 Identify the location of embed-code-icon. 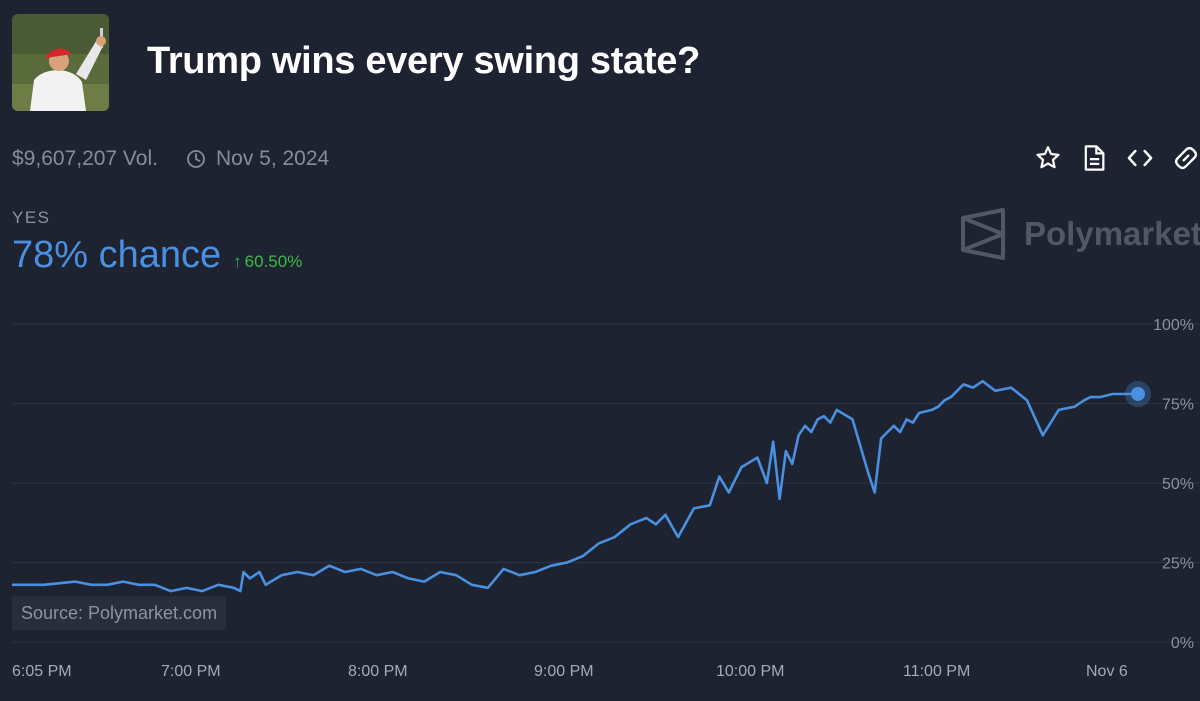
(1140, 158).